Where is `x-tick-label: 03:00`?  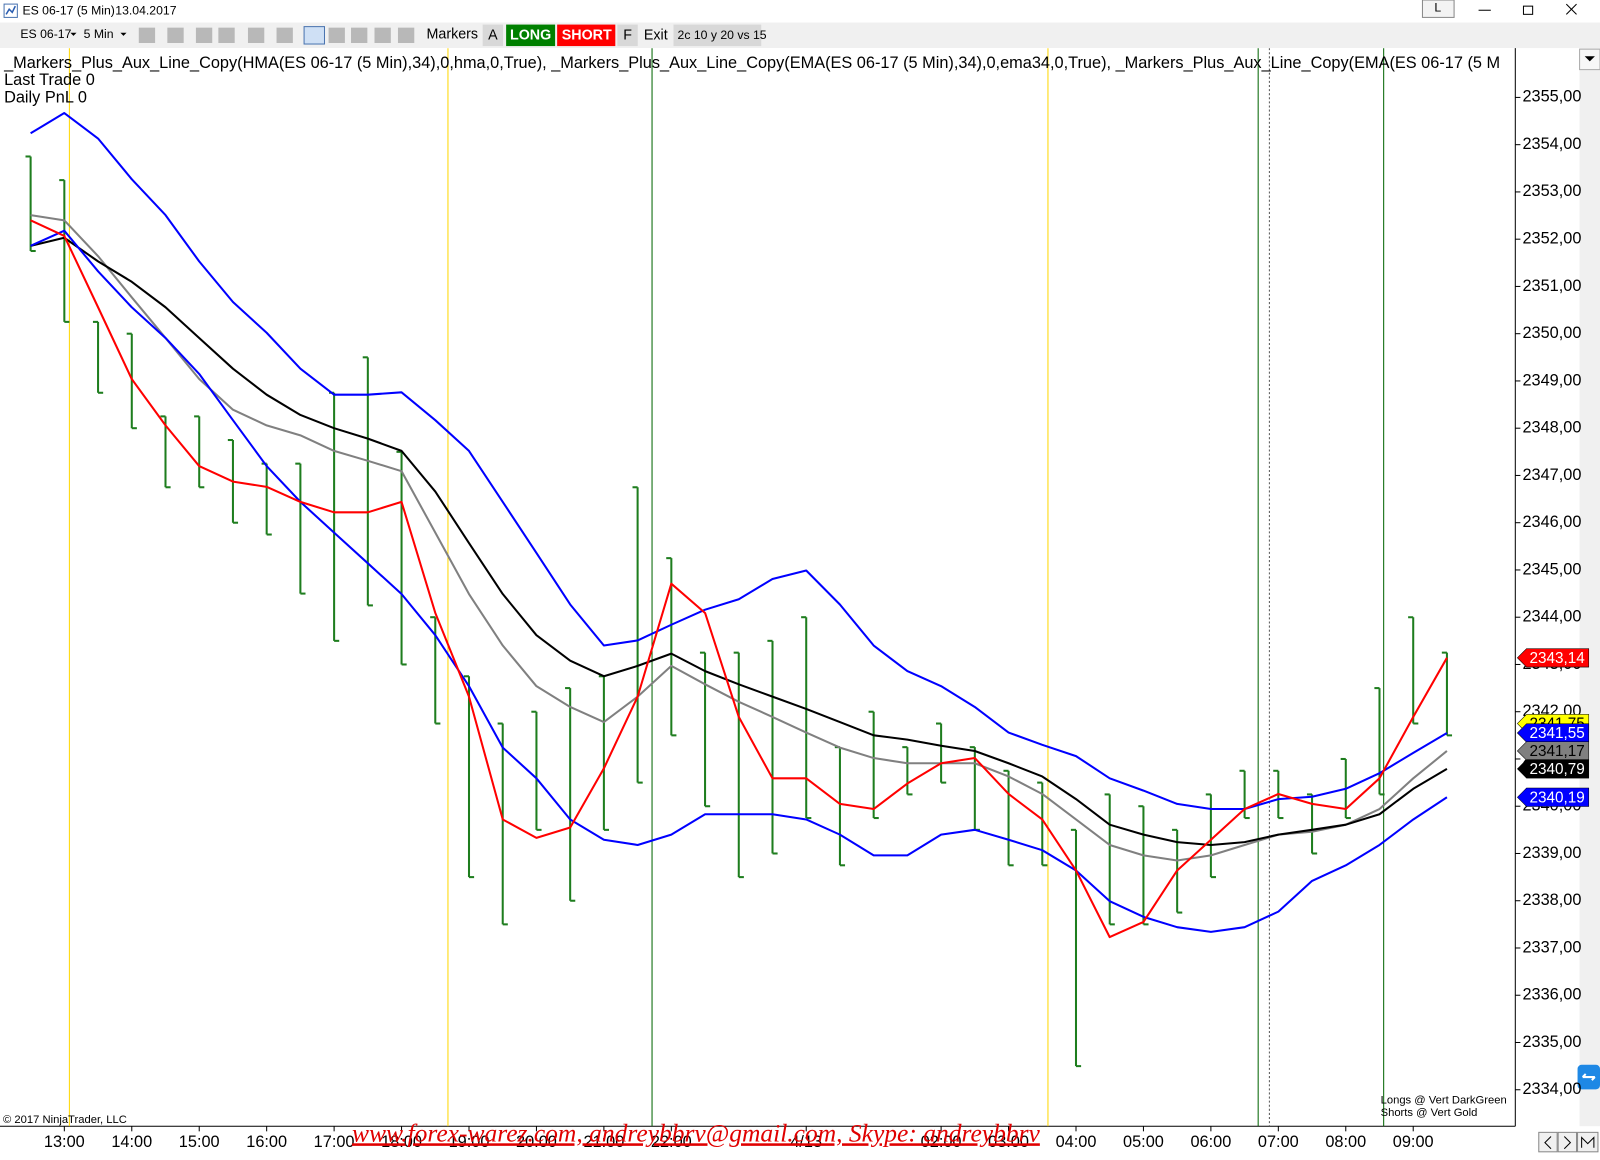 x-tick-label: 03:00 is located at coordinates (1008, 1142).